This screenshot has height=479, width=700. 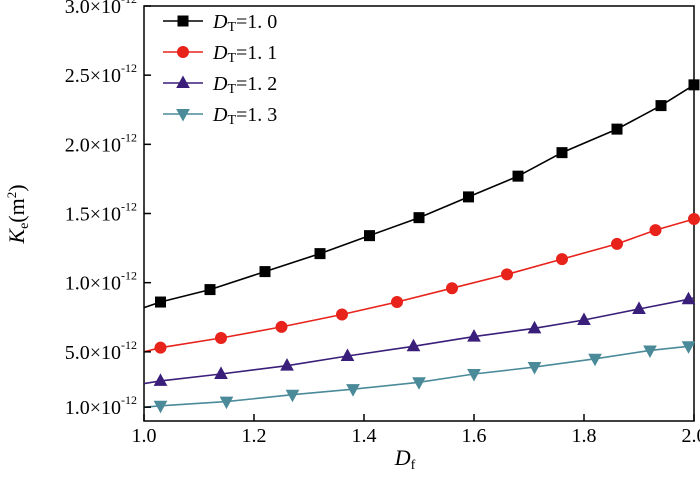 I want to click on x-axis-title: Df, so click(x=405, y=459).